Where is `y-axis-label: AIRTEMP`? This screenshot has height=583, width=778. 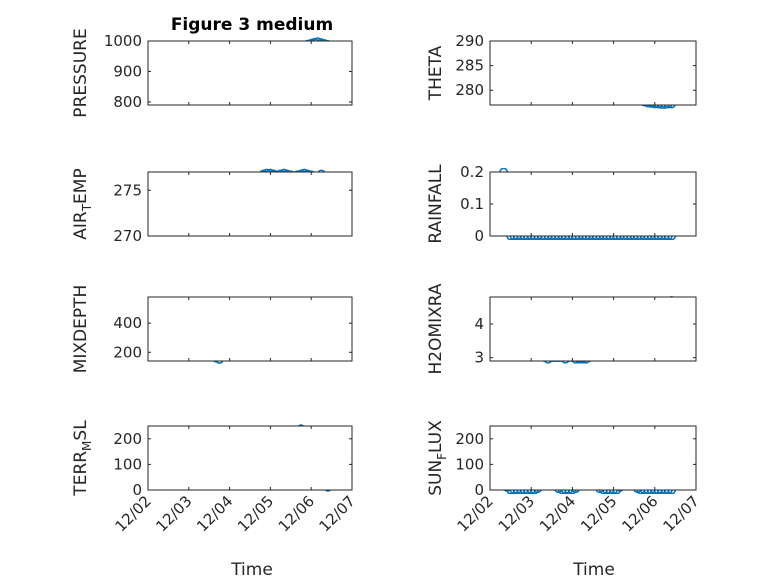 y-axis-label: AIRTEMP is located at coordinates (82, 203).